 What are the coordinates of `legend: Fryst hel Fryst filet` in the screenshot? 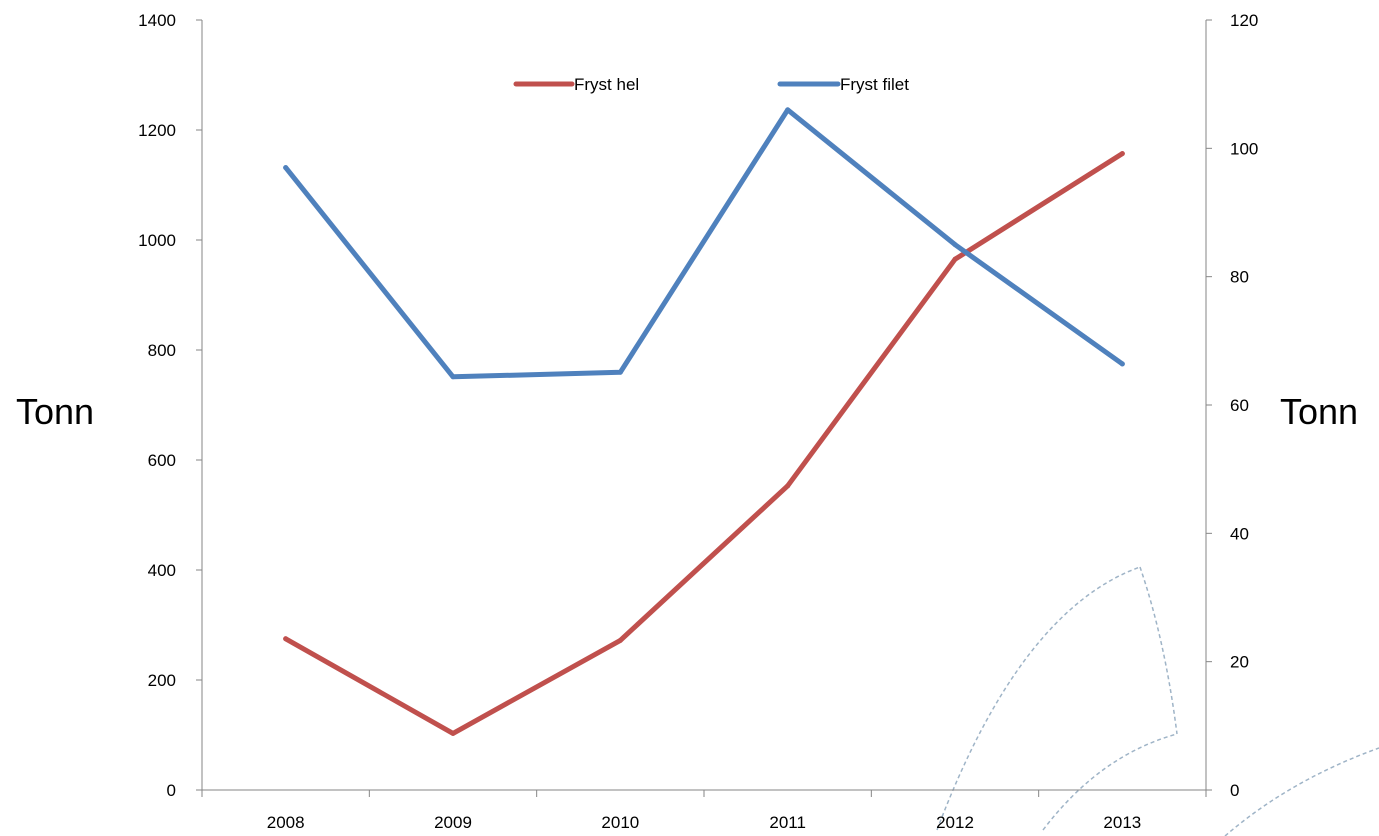 It's located at (711, 84).